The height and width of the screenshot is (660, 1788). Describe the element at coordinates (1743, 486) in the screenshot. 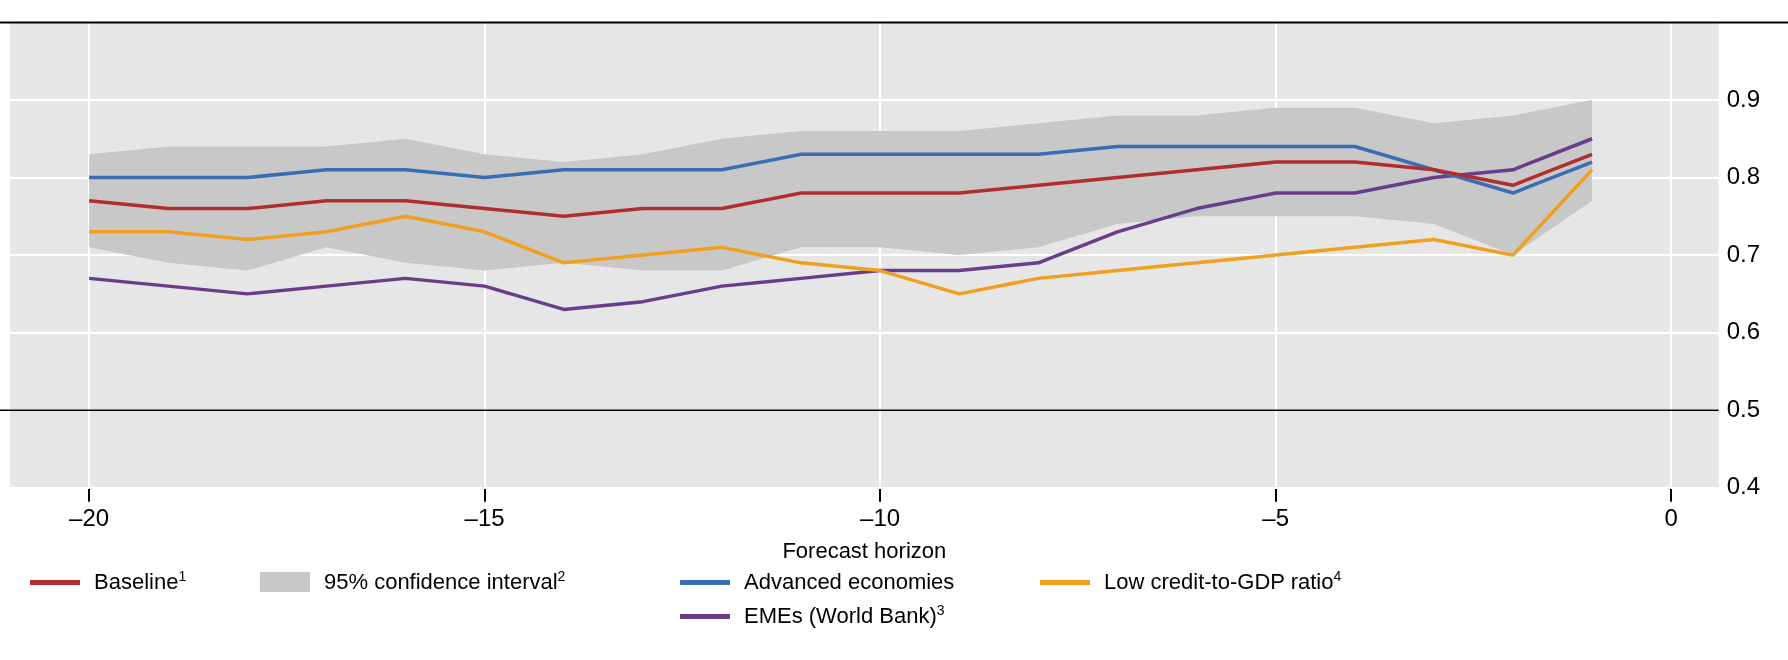

I see `y-tick-label: 0.4` at that location.